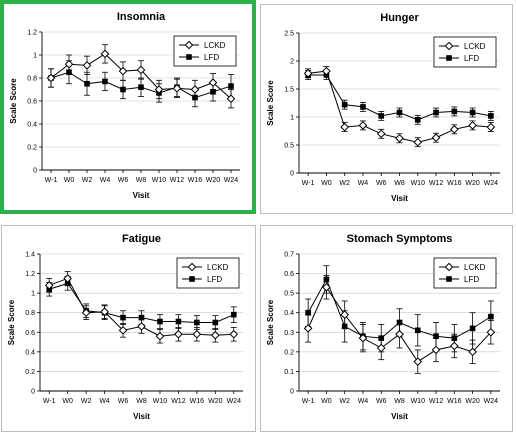  Describe the element at coordinates (399, 18) in the screenshot. I see `chart-title: Hunger` at that location.